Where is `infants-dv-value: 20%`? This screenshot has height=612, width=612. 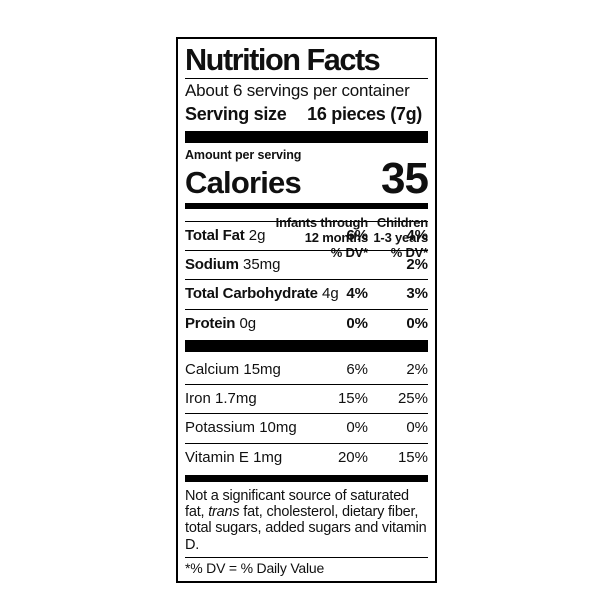 infants-dv-value: 20% is located at coordinates (352, 457).